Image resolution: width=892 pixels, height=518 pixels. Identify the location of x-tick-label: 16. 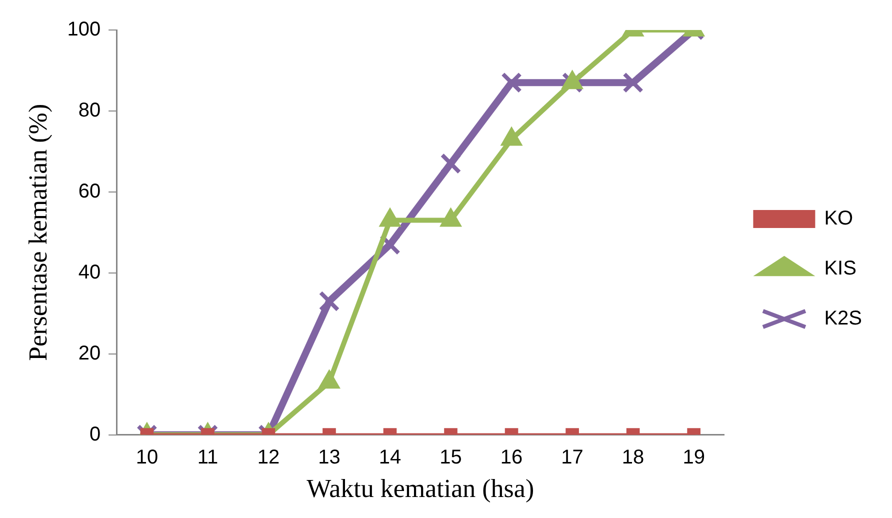
(511, 457).